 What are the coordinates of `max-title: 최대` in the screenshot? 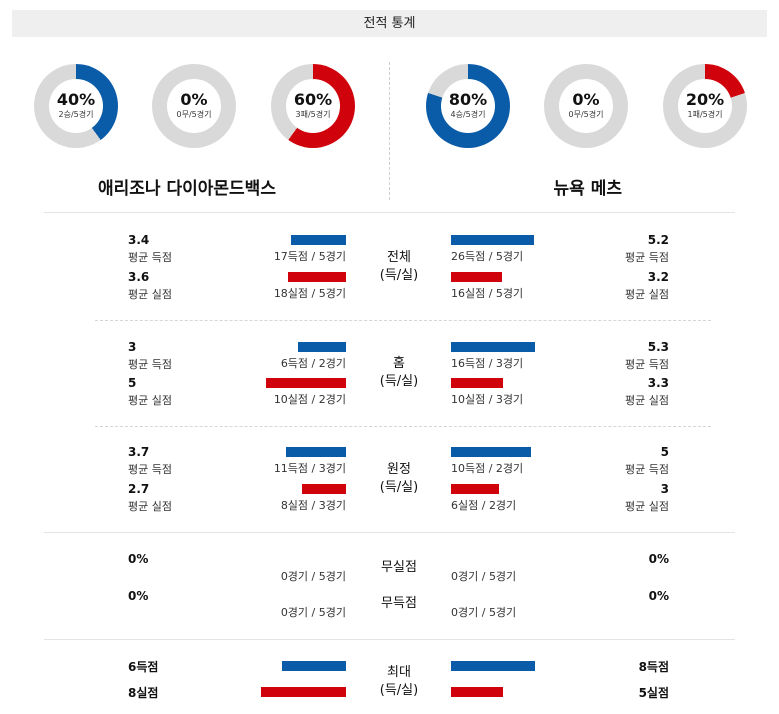 It's located at (399, 672).